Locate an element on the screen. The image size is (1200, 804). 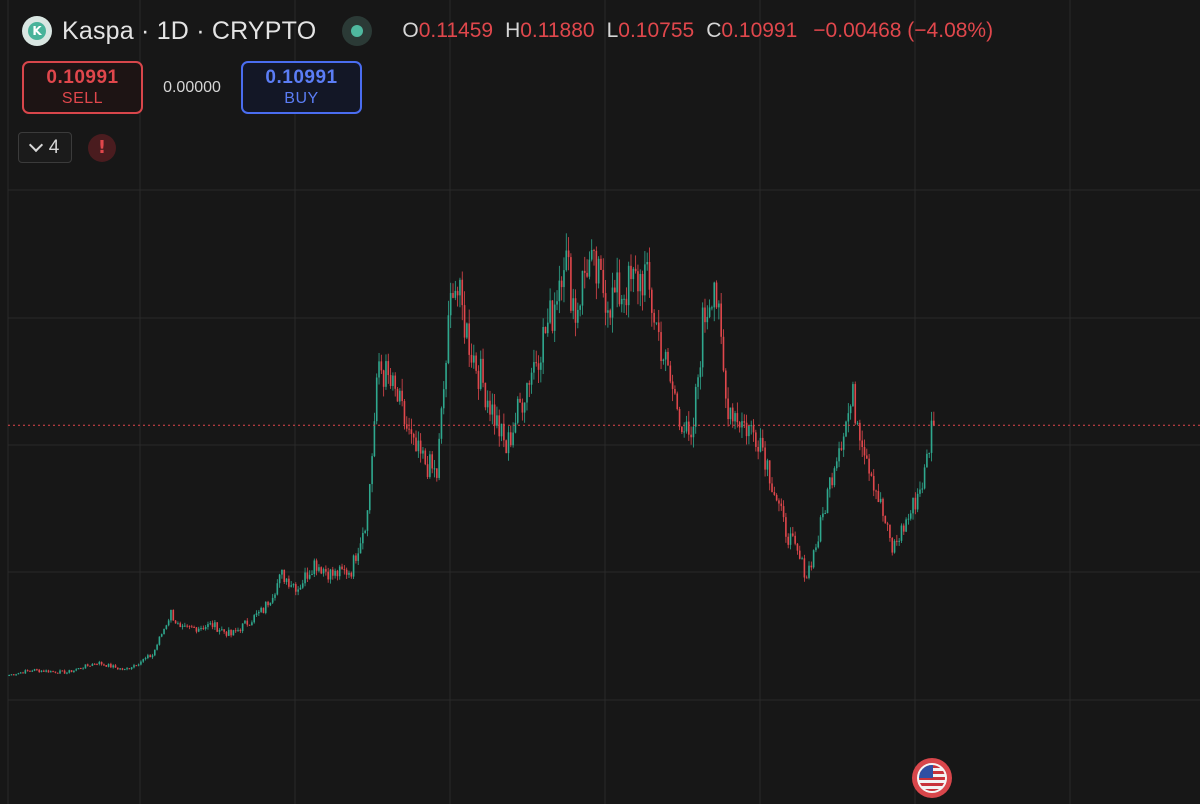
market-status-icon is located at coordinates (357, 31).